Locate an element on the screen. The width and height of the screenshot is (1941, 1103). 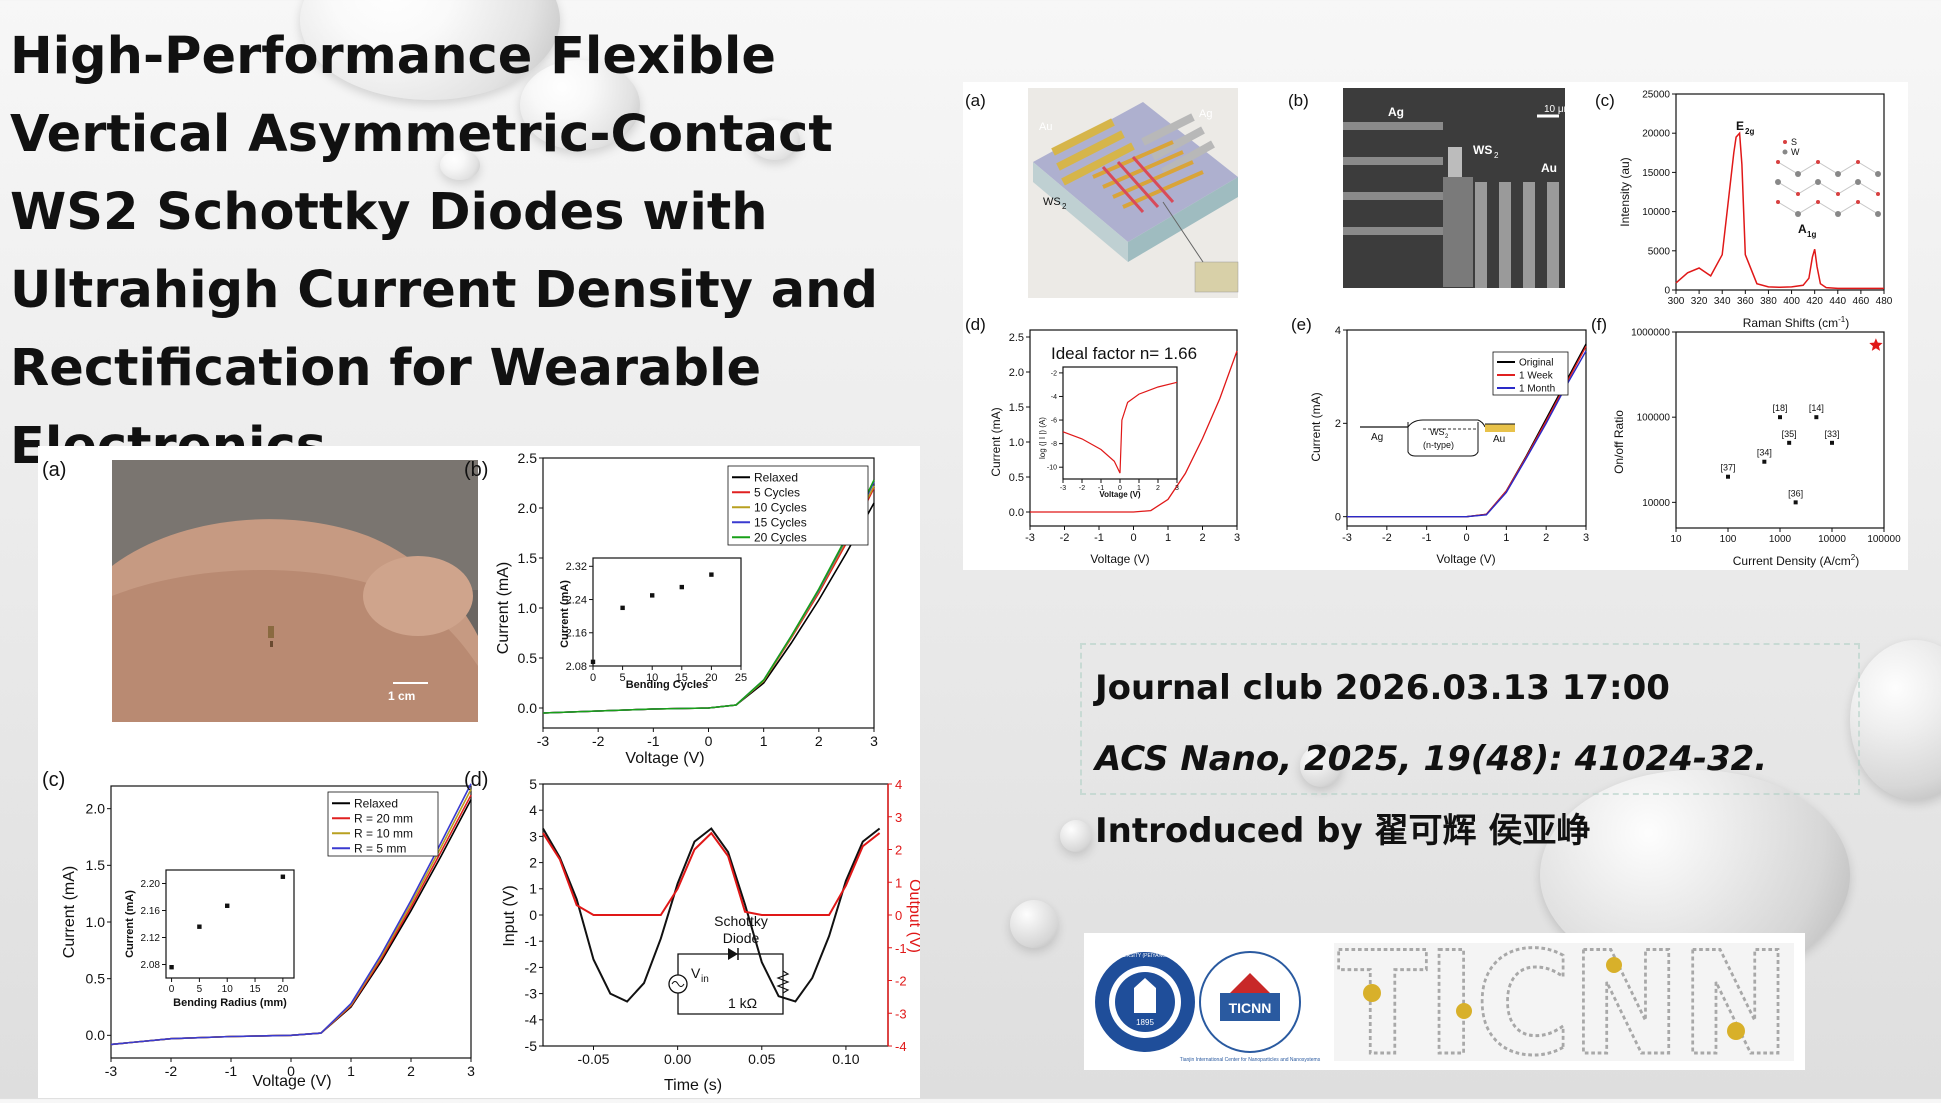
raman-xlabel-end: ) is located at coordinates (1847, 323).